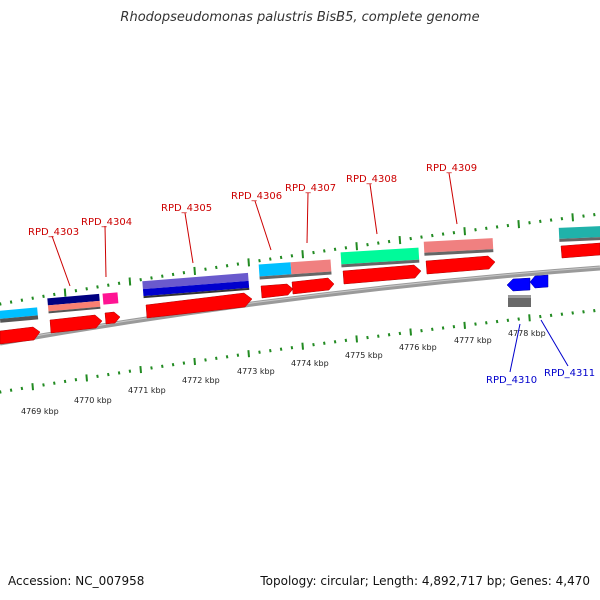 The height and width of the screenshot is (600, 600). I want to click on gene-label-rpd-4306: RPD_4306, so click(256, 221).